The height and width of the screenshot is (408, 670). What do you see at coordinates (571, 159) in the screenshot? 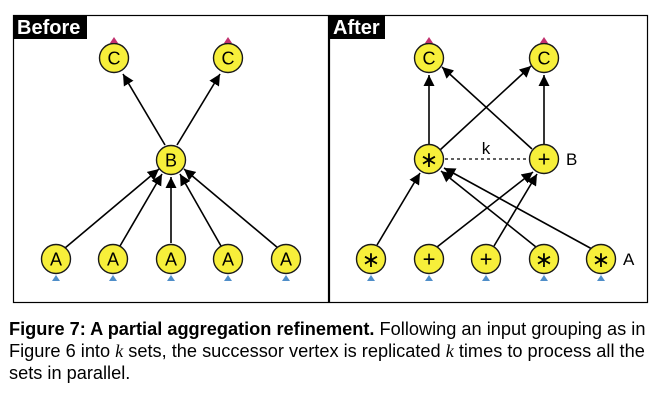
I see `side-label-b: B` at bounding box center [571, 159].